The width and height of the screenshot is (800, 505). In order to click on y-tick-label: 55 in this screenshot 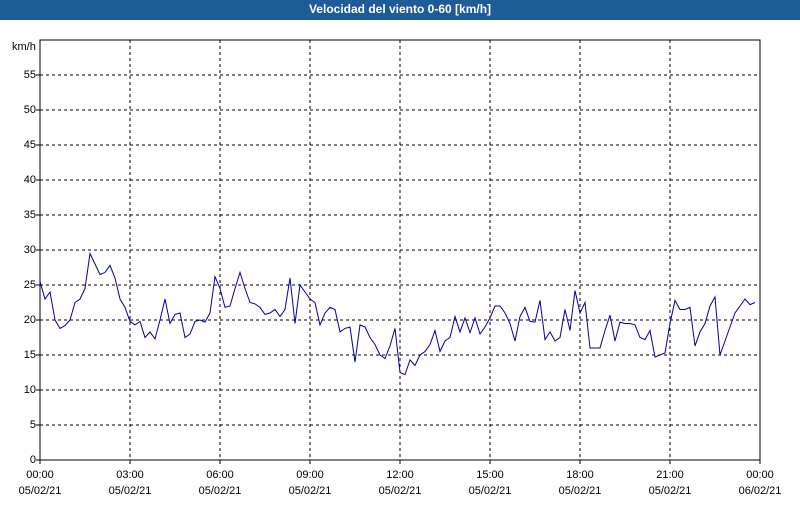, I will do `click(30, 75)`.